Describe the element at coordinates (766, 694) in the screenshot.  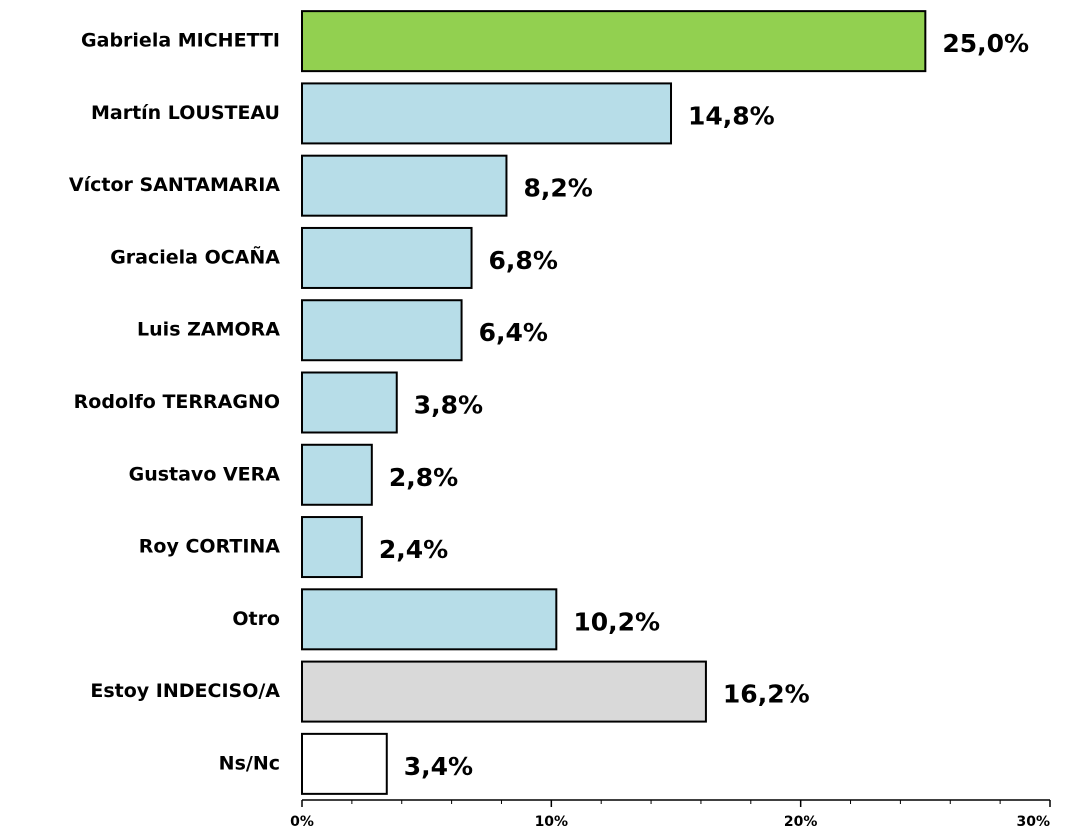
I see `value-label: 16,2%` at that location.